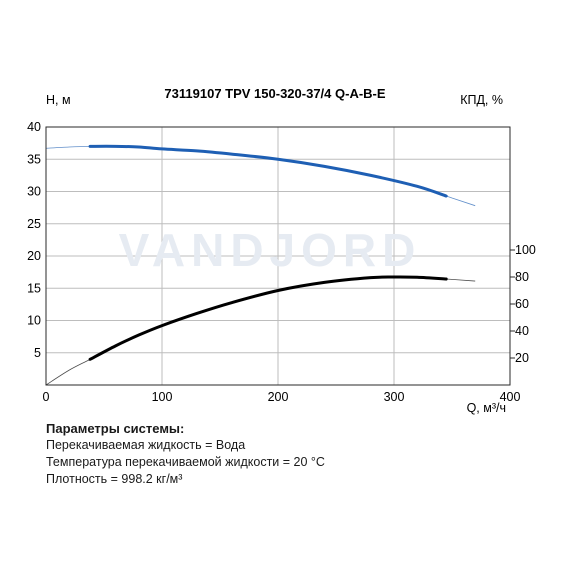 The height and width of the screenshot is (570, 570). Describe the element at coordinates (34, 224) in the screenshot. I see `y-left-tick-label-4: 25` at that location.